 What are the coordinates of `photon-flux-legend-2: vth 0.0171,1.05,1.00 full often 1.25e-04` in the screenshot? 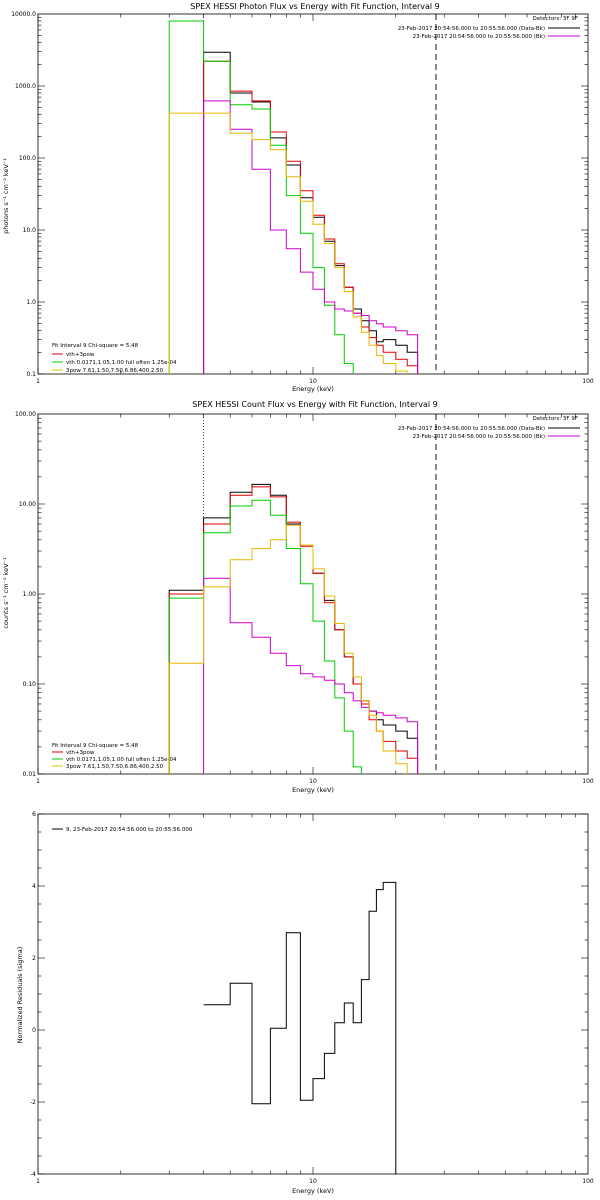 It's located at (121, 363).